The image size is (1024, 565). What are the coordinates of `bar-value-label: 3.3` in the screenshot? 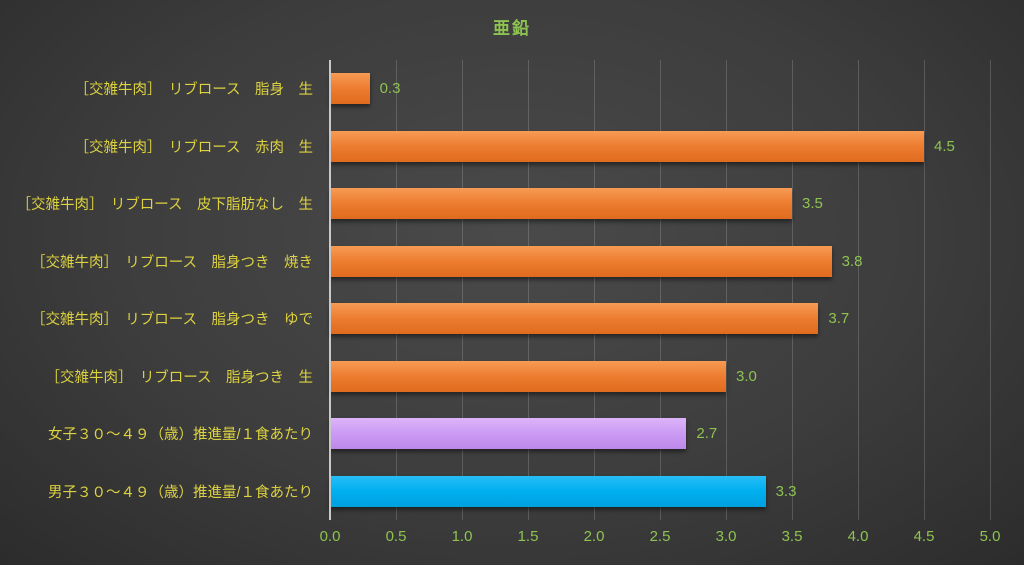 It's located at (786, 491).